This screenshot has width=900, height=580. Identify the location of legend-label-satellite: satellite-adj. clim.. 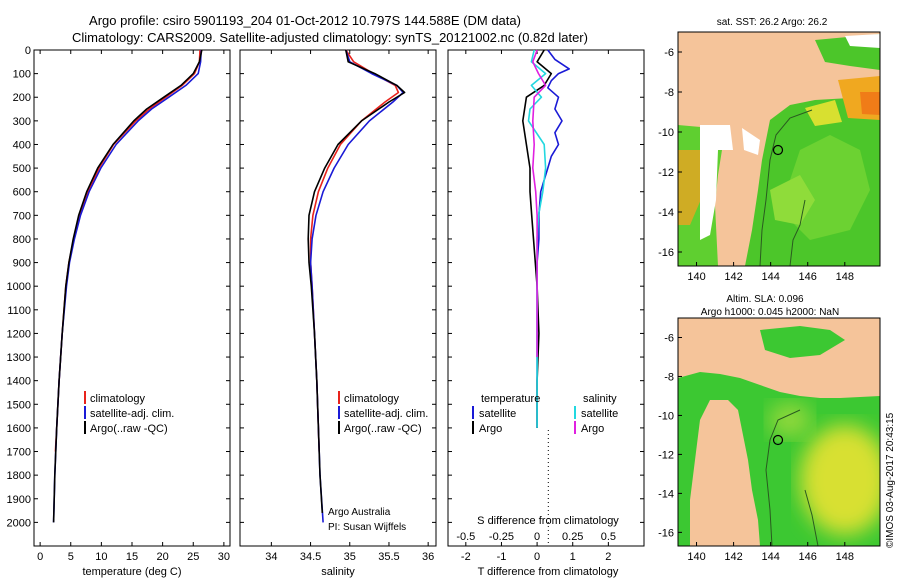
(386, 414).